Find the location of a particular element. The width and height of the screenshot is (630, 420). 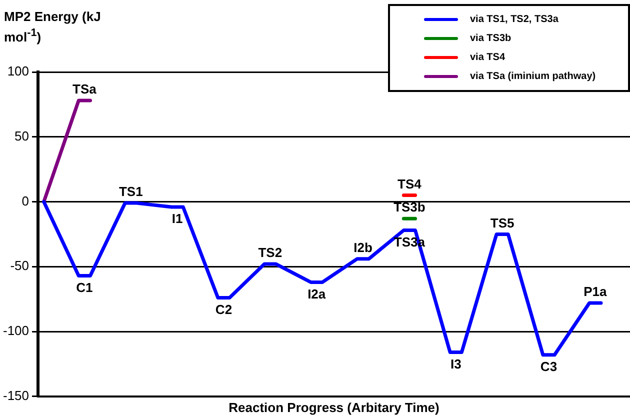

annotation: TS2 is located at coordinates (270, 252).